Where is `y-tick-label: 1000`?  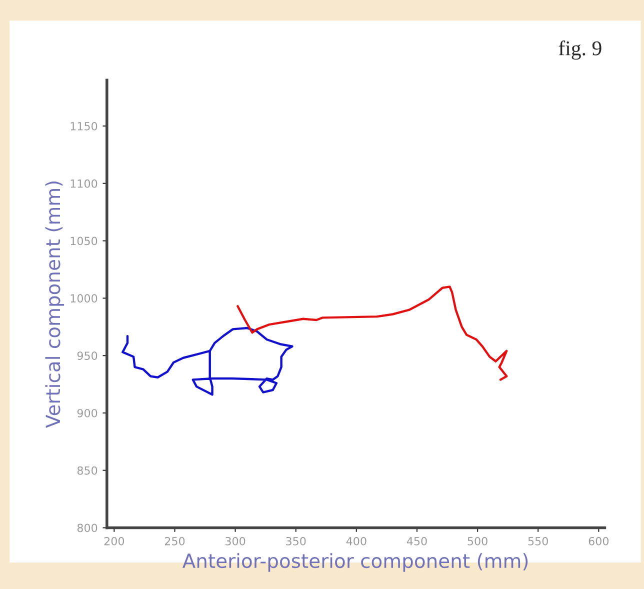
y-tick-label: 1000 is located at coordinates (84, 298).